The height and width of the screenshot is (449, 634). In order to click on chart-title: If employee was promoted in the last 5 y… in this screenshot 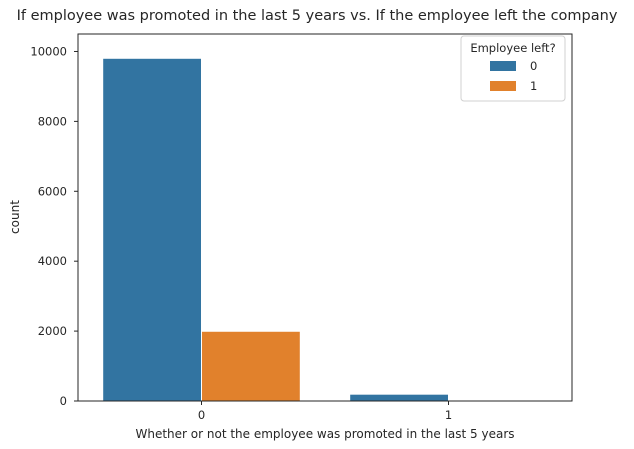, I will do `click(317, 16)`.